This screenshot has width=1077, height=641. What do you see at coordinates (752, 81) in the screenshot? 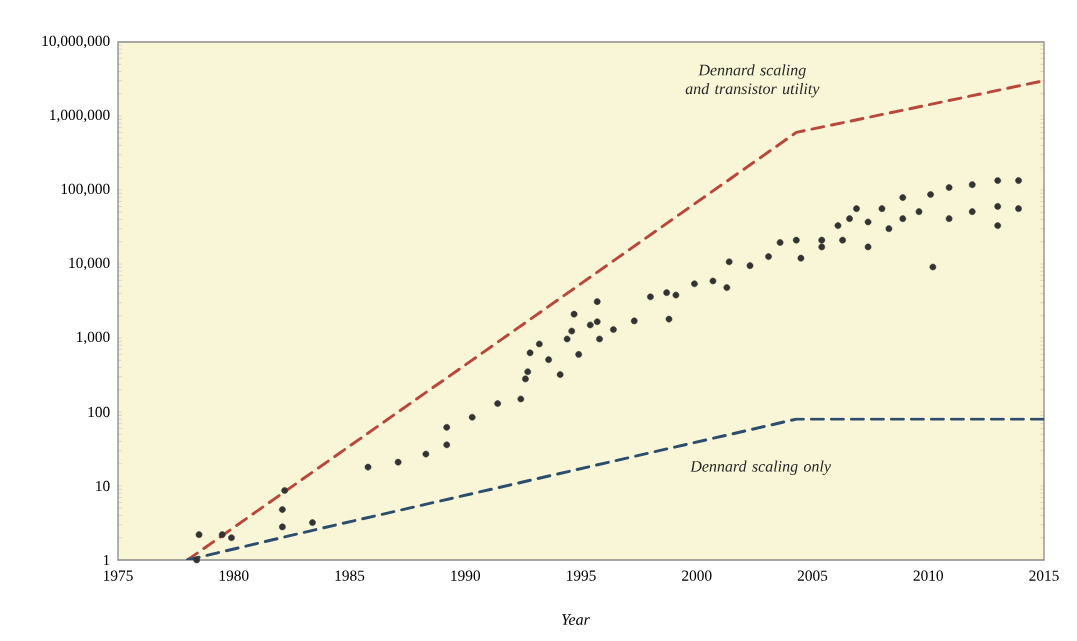
I see `series-label: Dennard scaling and transistor utility` at bounding box center [752, 81].